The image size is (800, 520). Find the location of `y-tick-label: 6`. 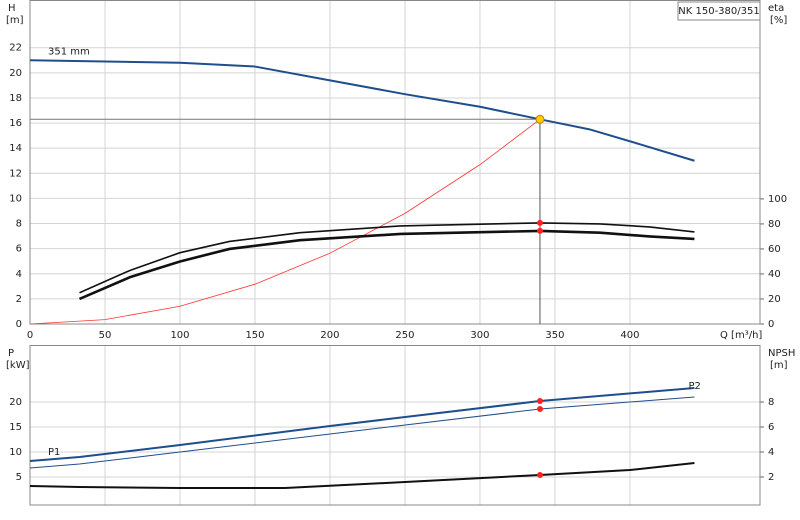

y-tick-label: 6 is located at coordinates (19, 249).